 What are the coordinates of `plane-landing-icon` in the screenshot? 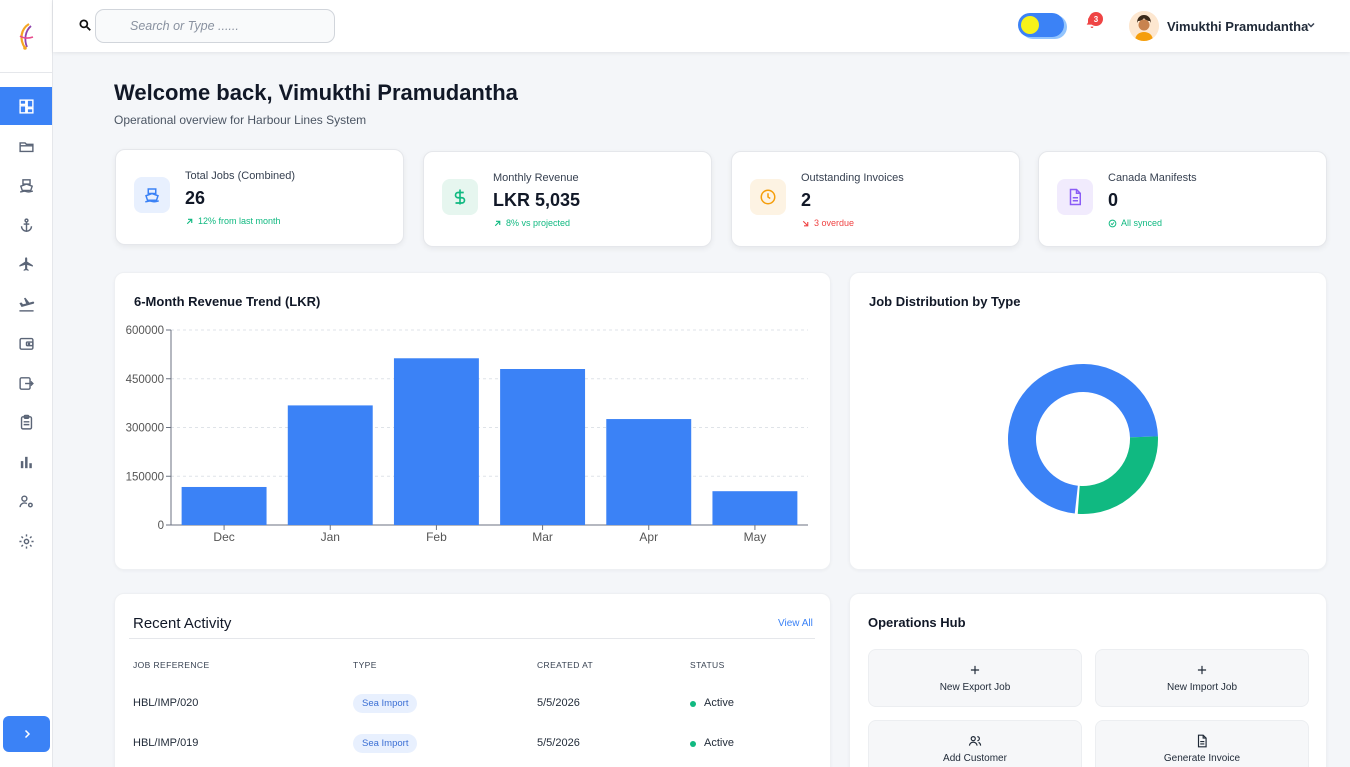 It's located at (26, 304).